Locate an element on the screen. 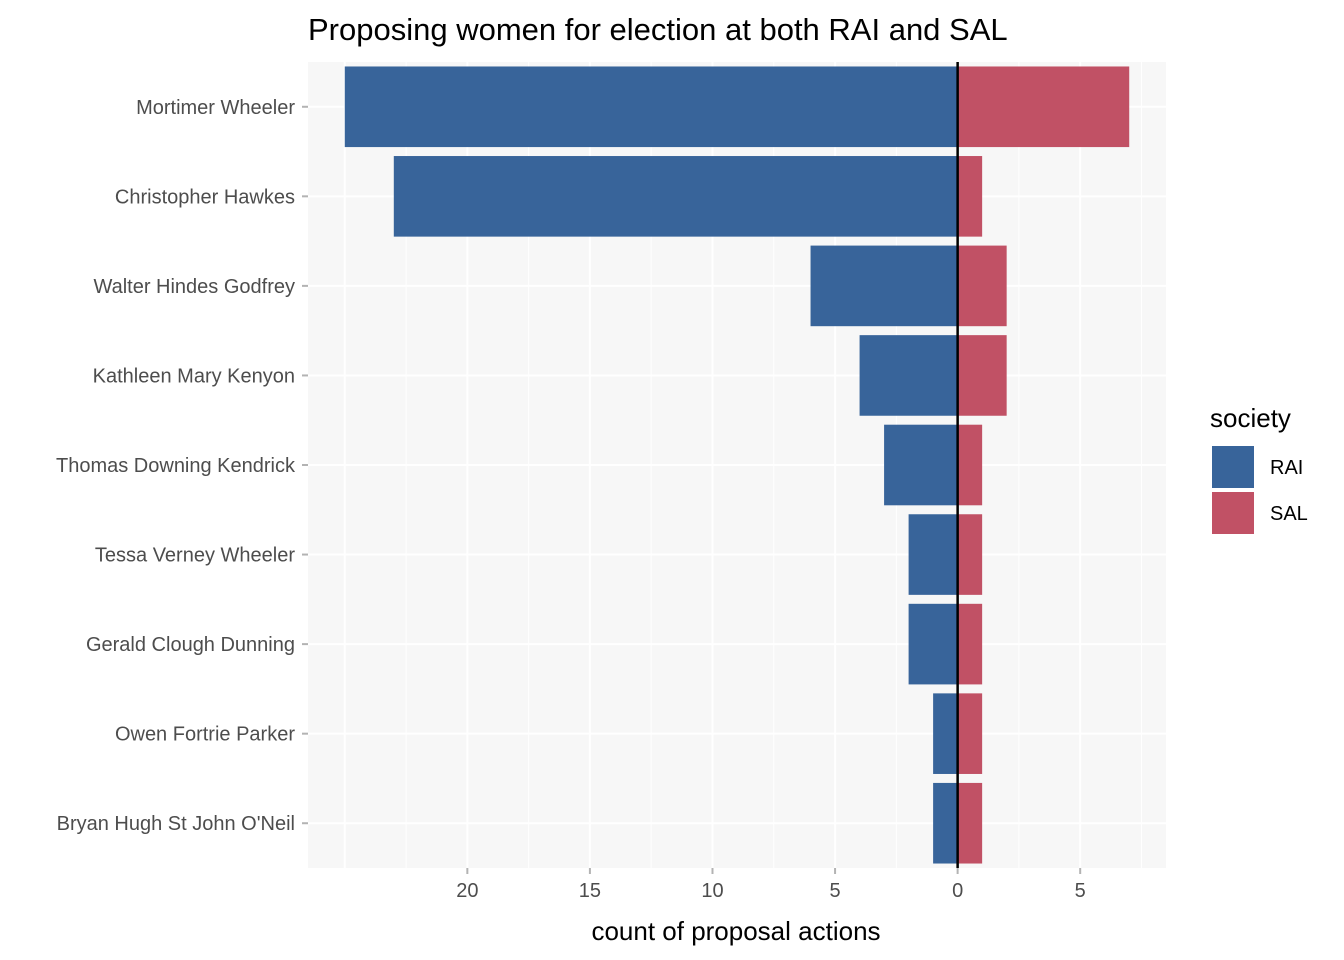 The image size is (1344, 960). legend-key-sal is located at coordinates (1233, 513).